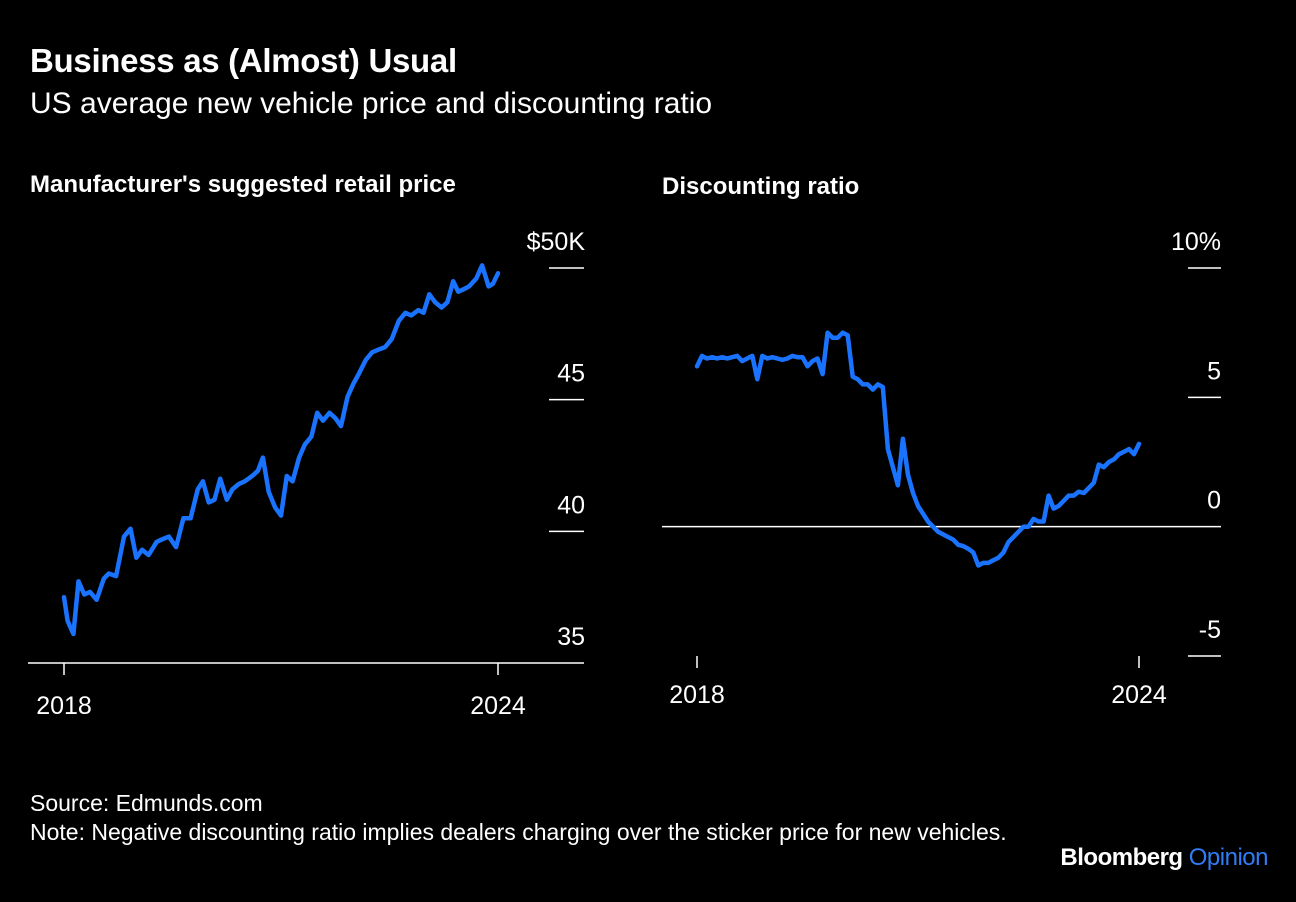  I want to click on msrp-ytick-label-40: 40, so click(571, 505).